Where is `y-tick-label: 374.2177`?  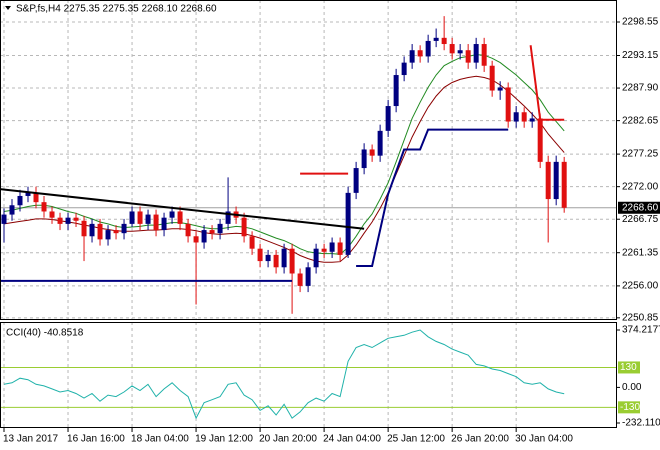
y-tick-label: 374.2177 is located at coordinates (641, 330).